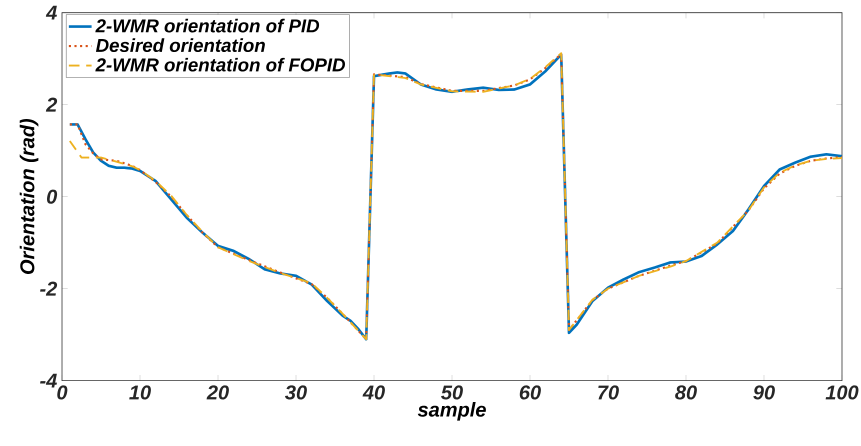  What do you see at coordinates (52, 105) in the screenshot?
I see `y-tick-label: 2` at bounding box center [52, 105].